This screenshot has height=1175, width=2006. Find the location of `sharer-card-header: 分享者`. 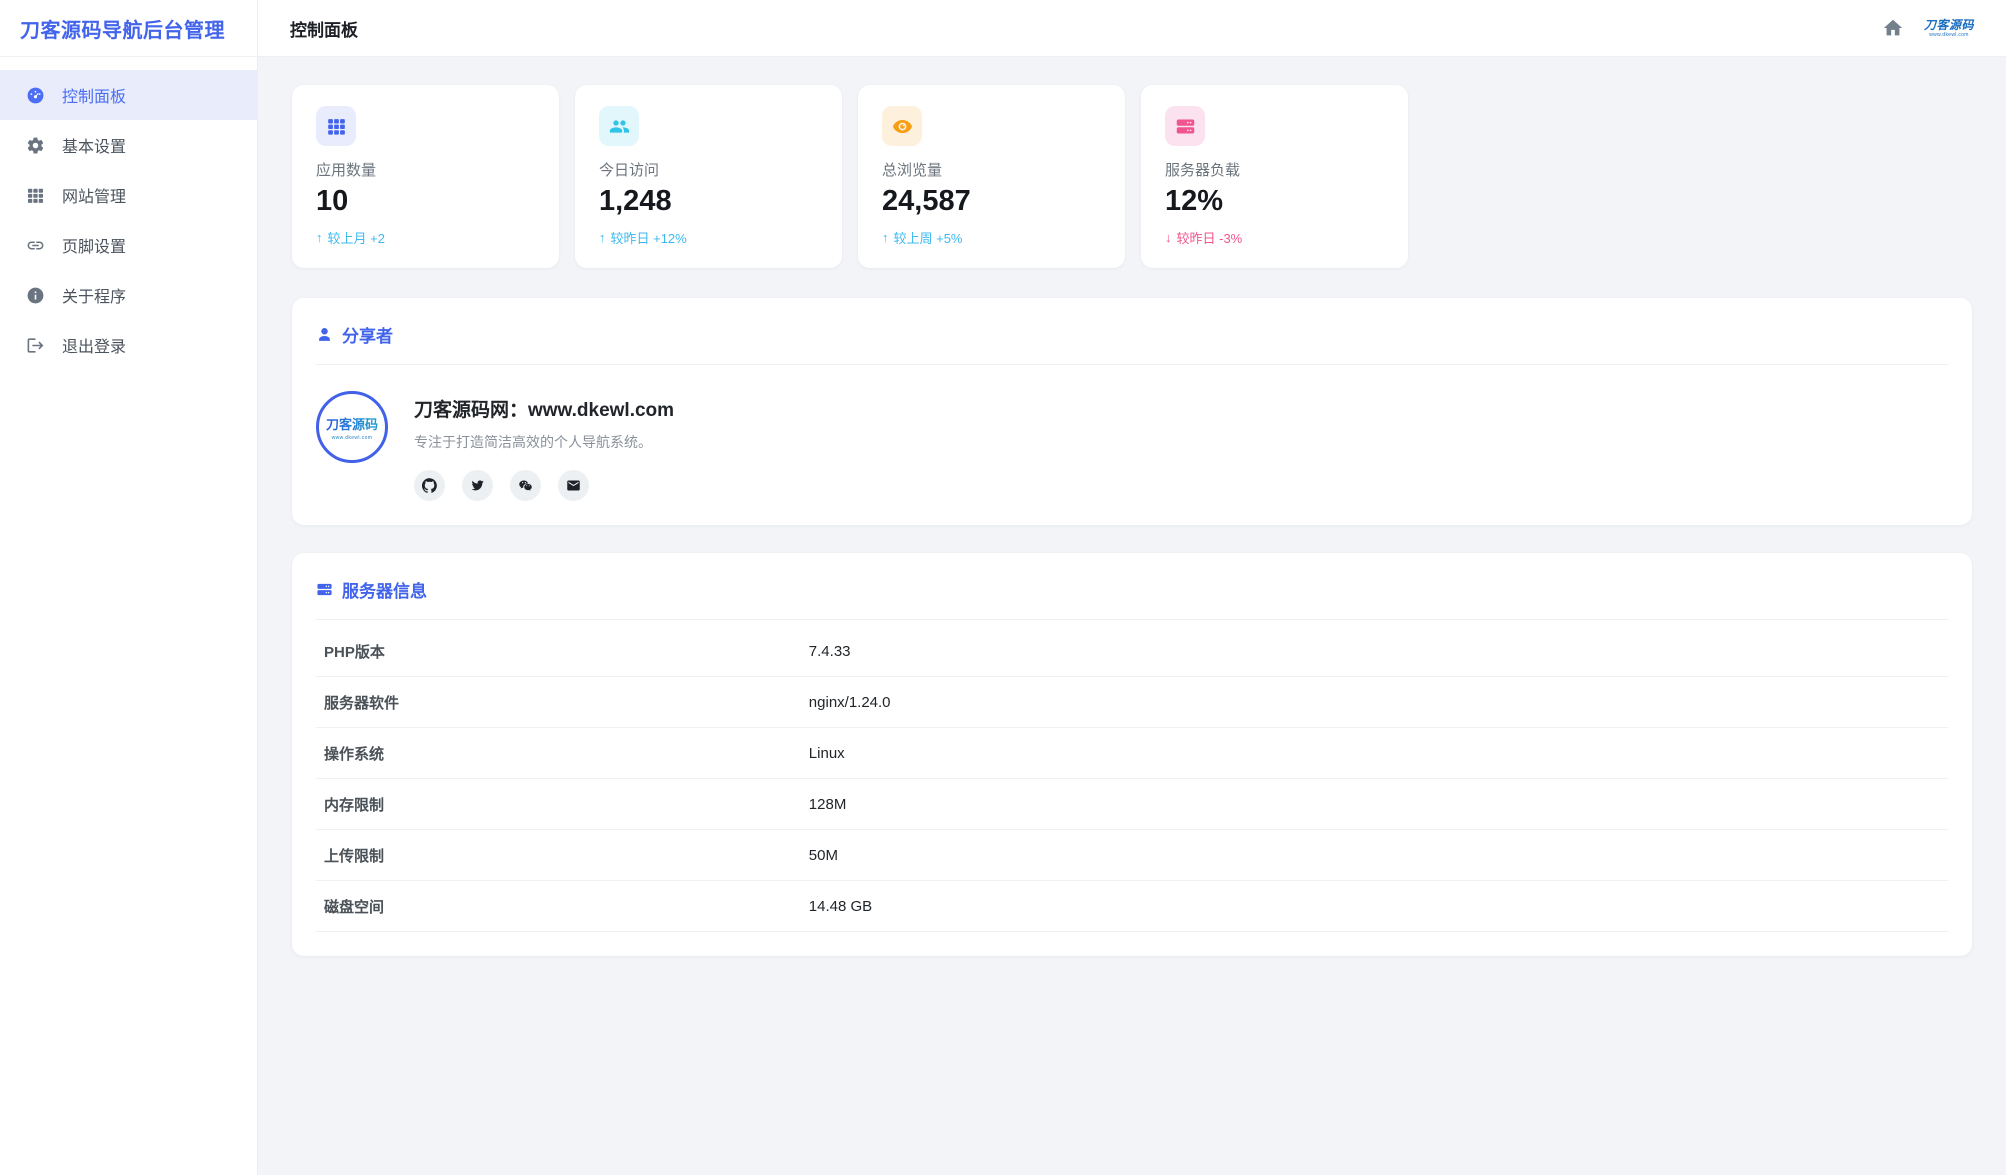

sharer-card-header: 分享者 is located at coordinates (1132, 343).